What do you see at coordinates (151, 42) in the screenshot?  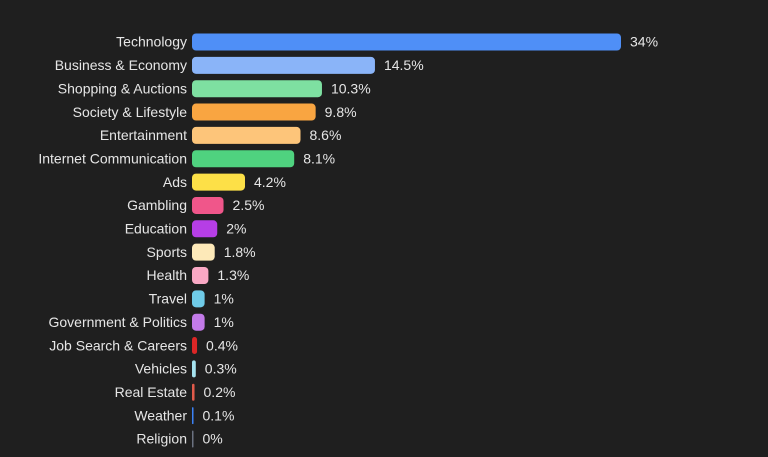 I see `category-label: Technology` at bounding box center [151, 42].